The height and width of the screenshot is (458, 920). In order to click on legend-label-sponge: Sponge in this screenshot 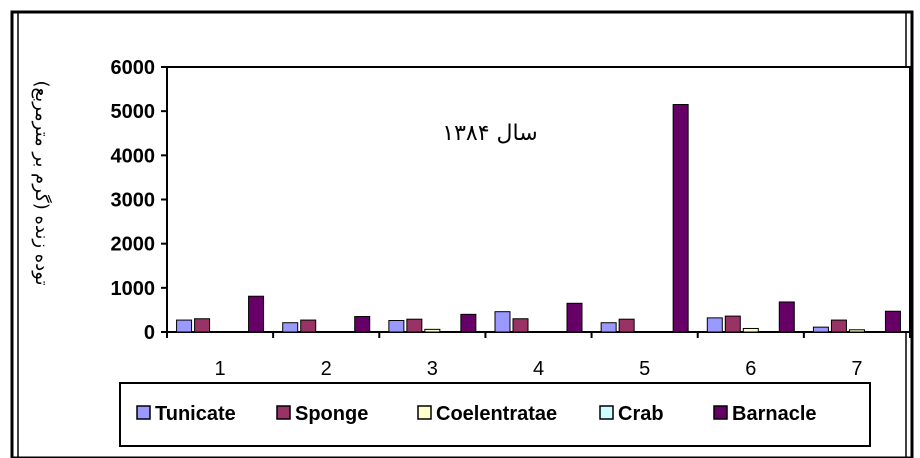, I will do `click(331, 414)`.